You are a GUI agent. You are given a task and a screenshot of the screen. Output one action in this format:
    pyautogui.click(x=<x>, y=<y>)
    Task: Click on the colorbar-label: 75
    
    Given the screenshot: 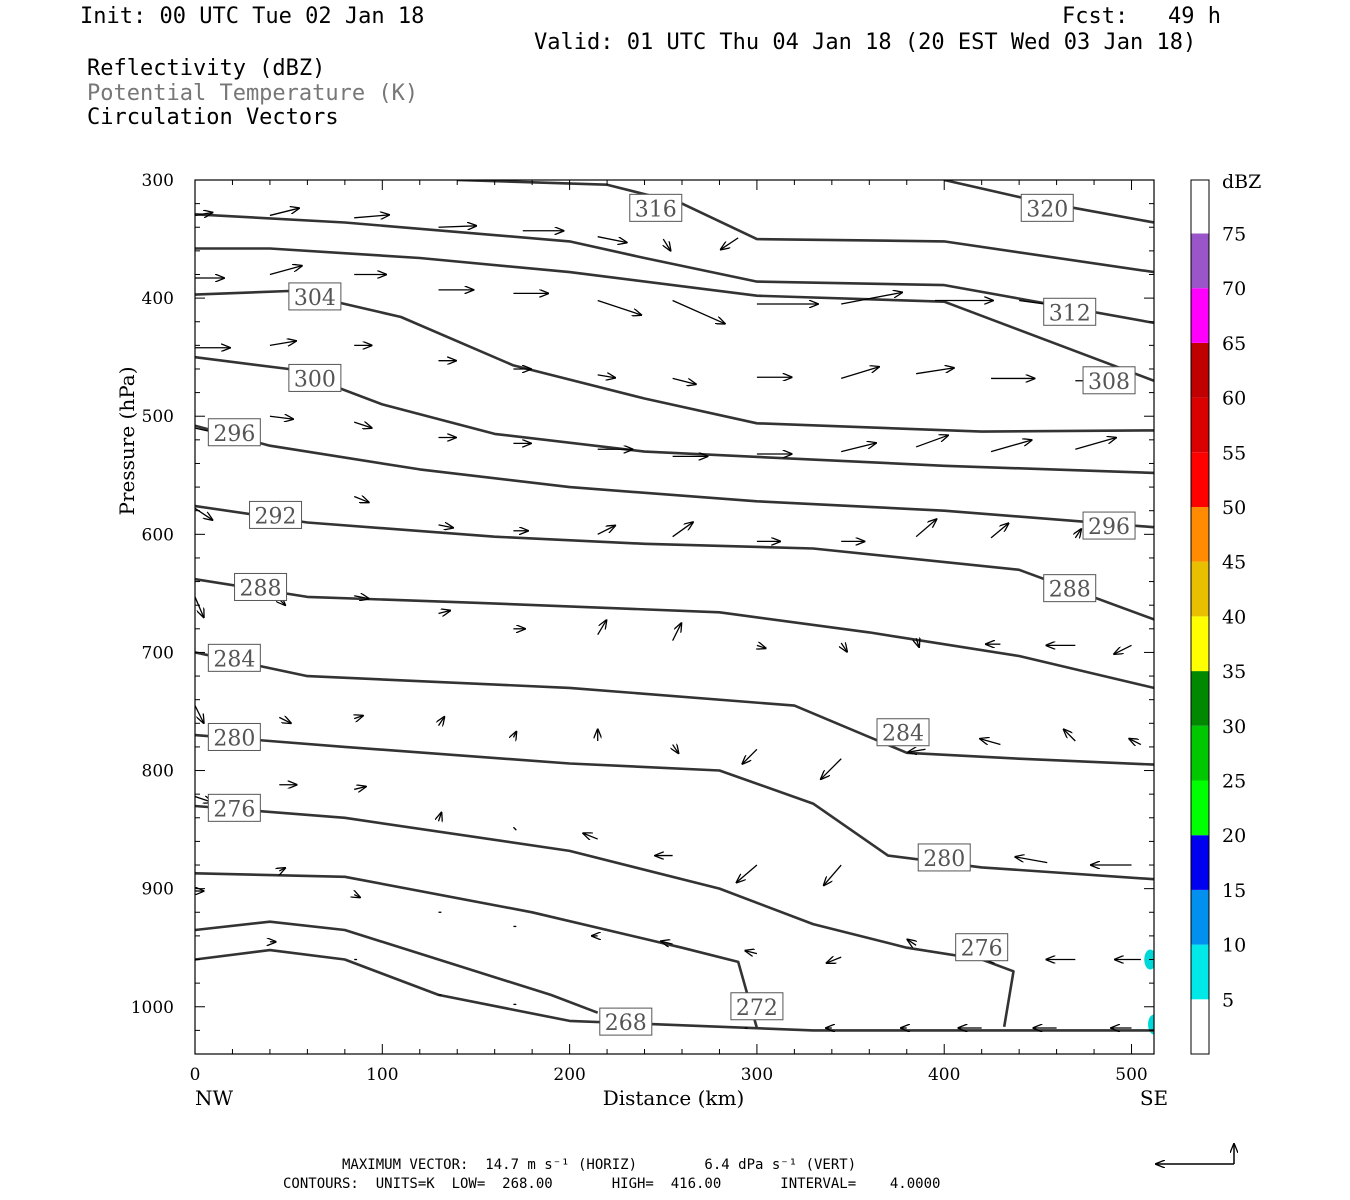 What is the action you would take?
    pyautogui.click(x=1234, y=235)
    